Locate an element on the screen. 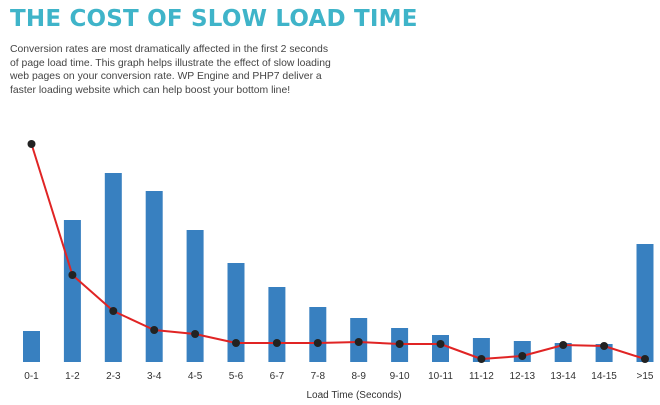  x-tick-label: 5-6 is located at coordinates (236, 376).